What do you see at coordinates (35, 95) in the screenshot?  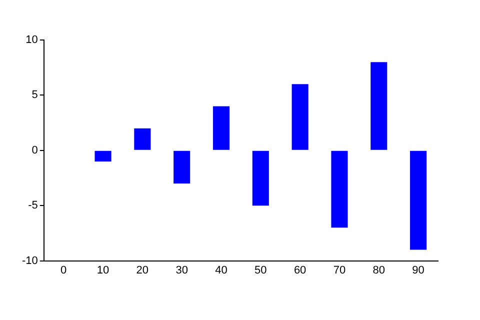 I see `y-tick-label: 5` at bounding box center [35, 95].